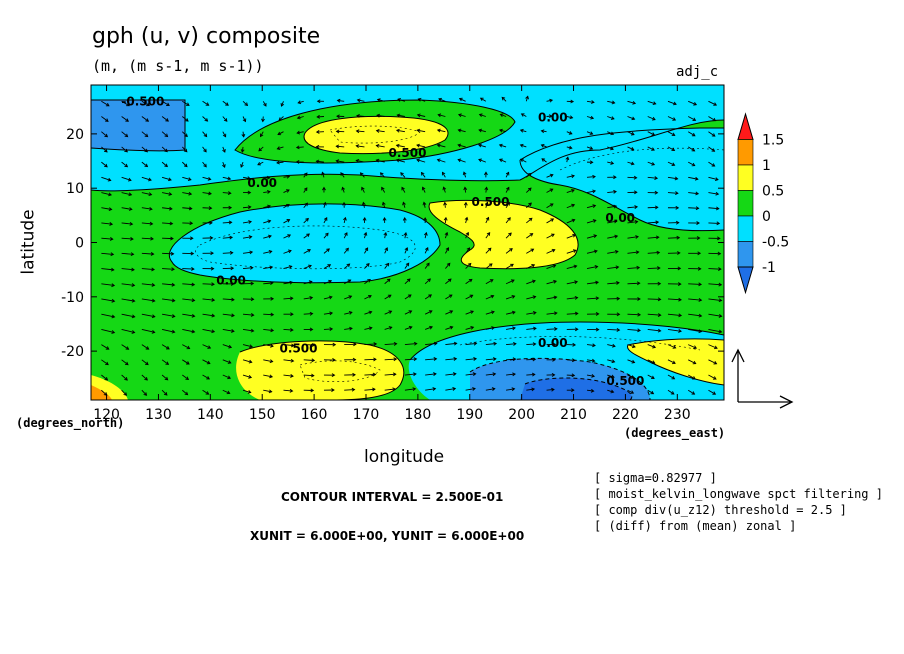  What do you see at coordinates (675, 433) in the screenshot?
I see `x-unit-label: (degrees_east)` at bounding box center [675, 433].